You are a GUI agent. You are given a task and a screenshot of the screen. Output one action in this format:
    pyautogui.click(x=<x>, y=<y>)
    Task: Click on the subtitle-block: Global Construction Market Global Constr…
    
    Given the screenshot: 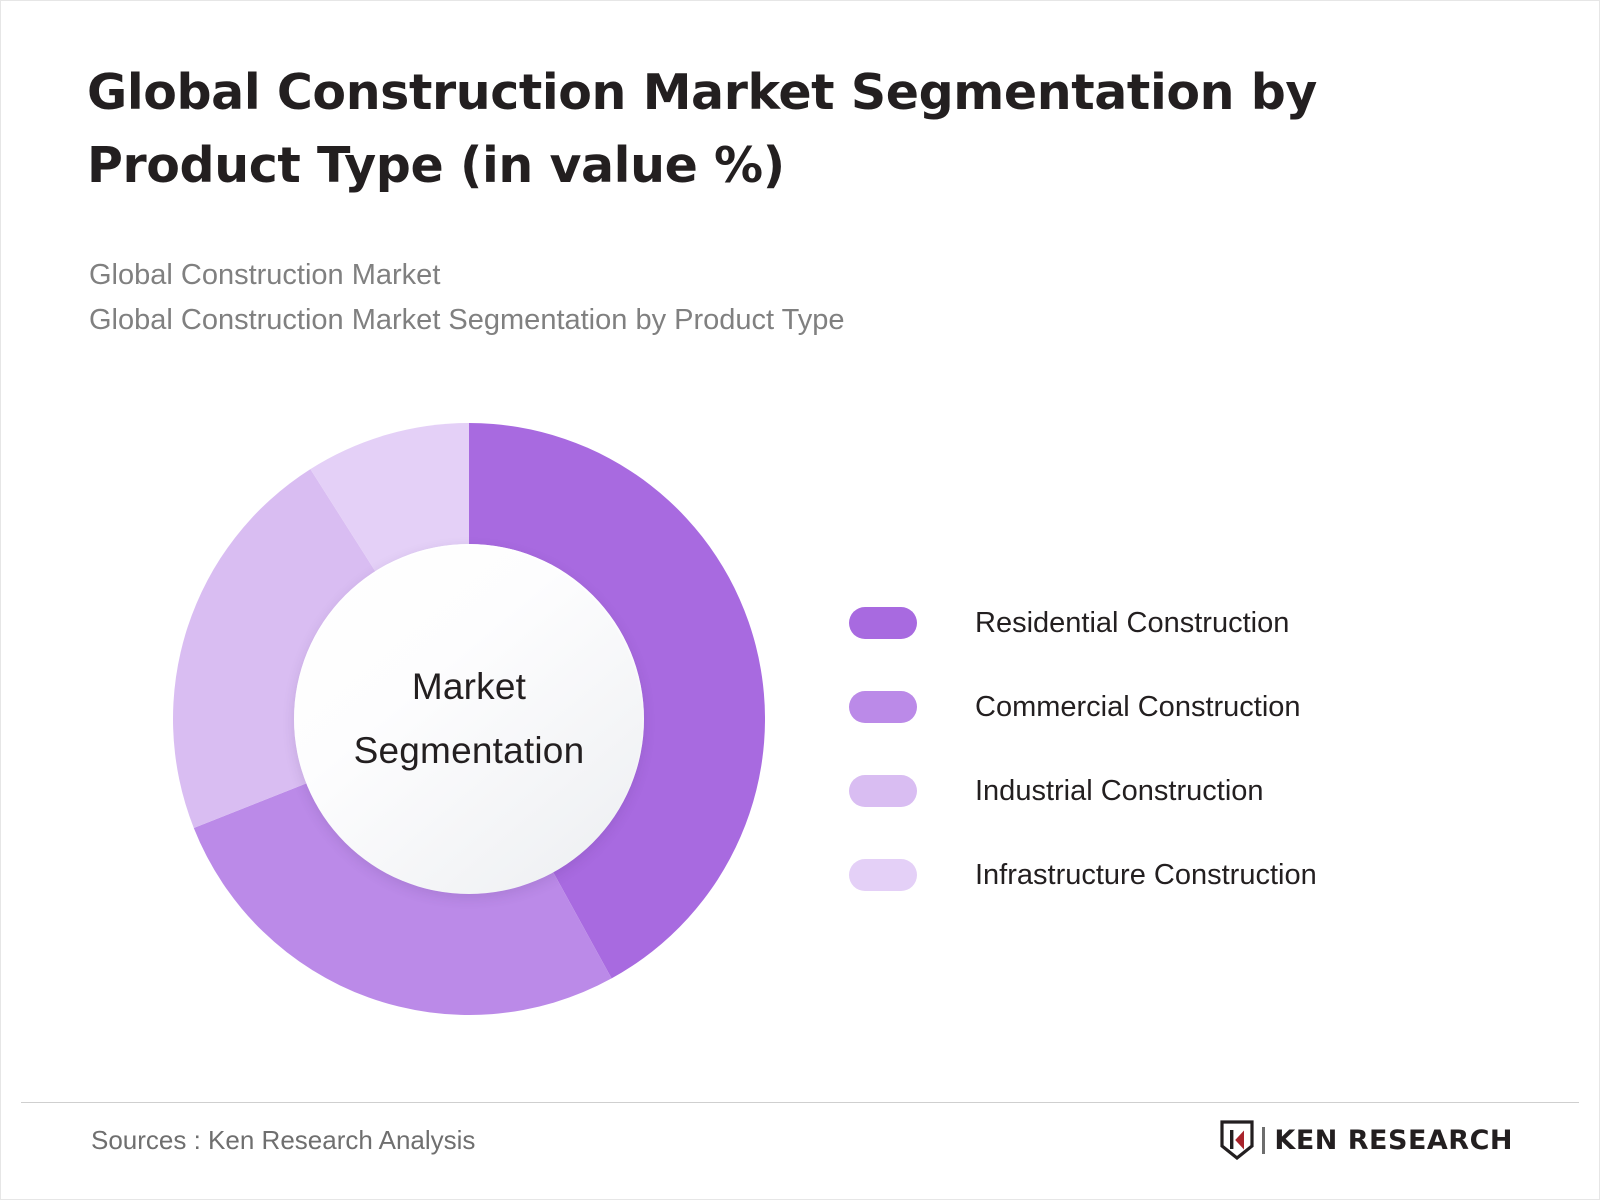 What is the action you would take?
    pyautogui.click(x=714, y=298)
    